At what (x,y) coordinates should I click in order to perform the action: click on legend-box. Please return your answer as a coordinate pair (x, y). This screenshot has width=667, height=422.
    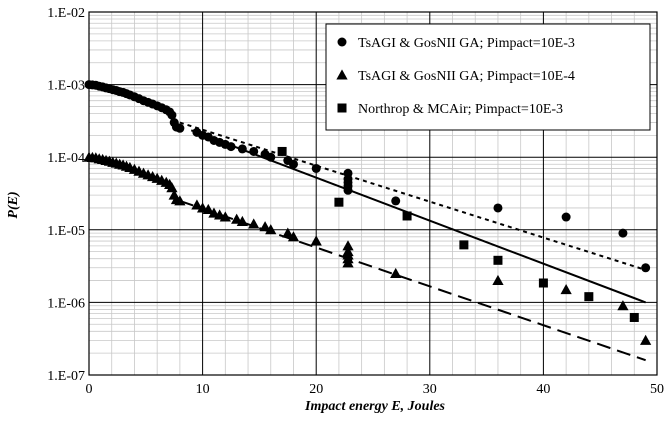
    Looking at the image, I should click on (488, 77).